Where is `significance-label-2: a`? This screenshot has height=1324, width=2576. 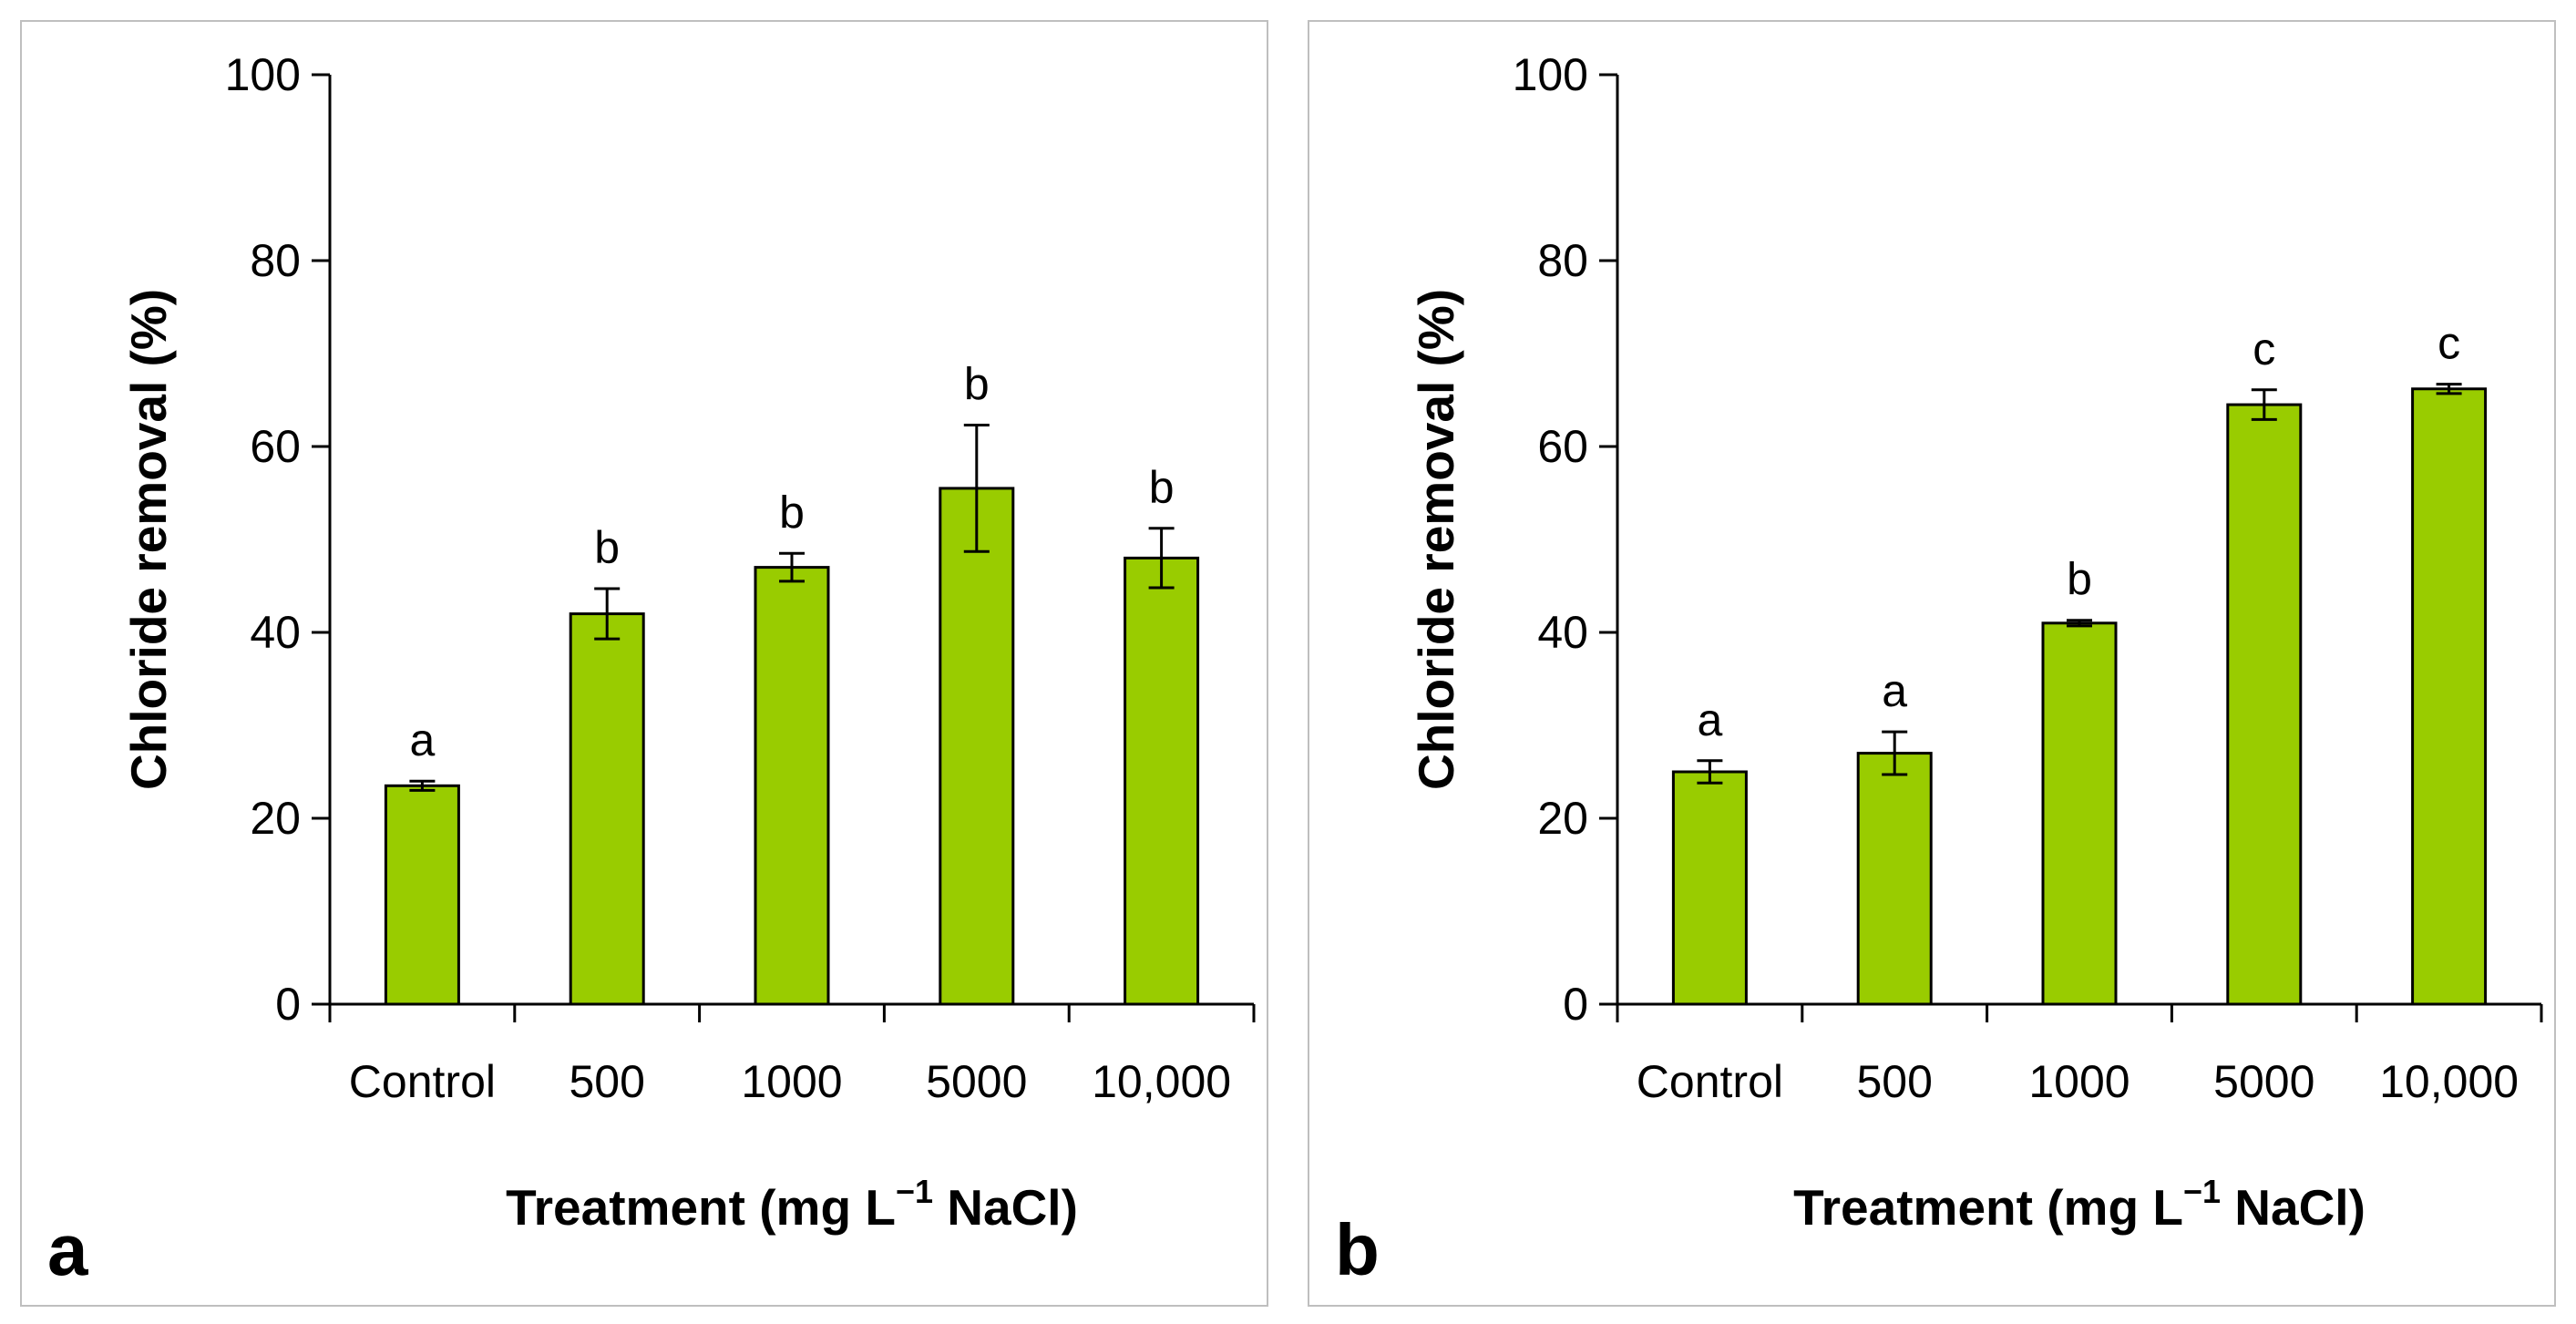 significance-label-2: a is located at coordinates (1895, 690).